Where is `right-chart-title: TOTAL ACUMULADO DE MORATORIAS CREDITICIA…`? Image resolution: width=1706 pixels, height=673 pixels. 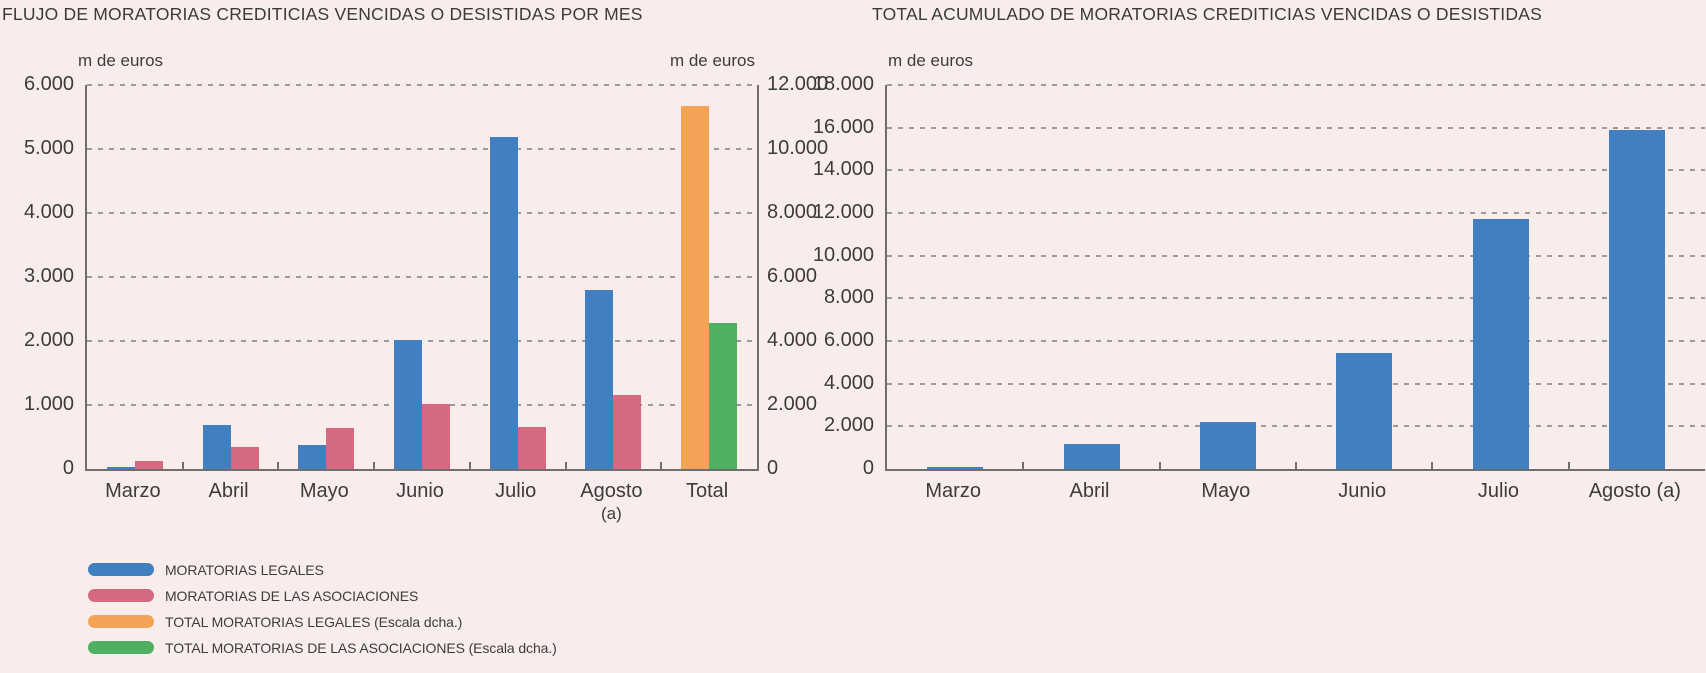
right-chart-title: TOTAL ACUMULADO DE MORATORIAS CREDITICIA… is located at coordinates (1207, 14).